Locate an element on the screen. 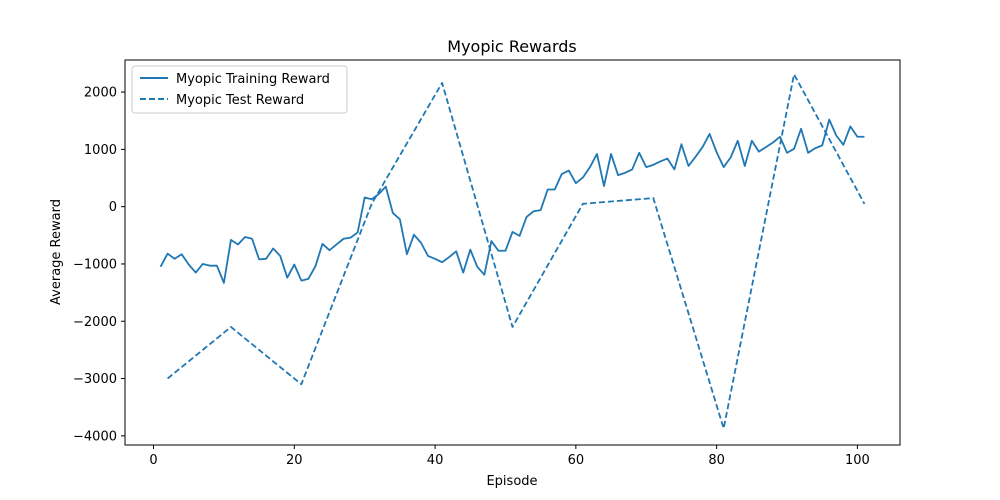  y-tick-label: 0 is located at coordinates (113, 207).